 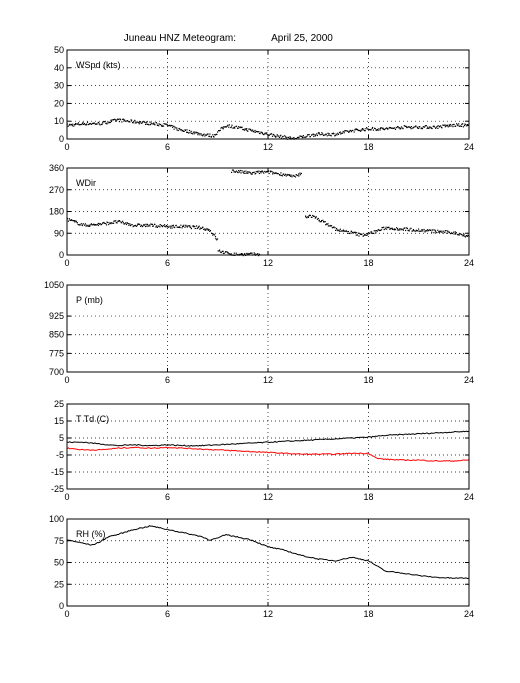 What do you see at coordinates (268, 328) in the screenshot?
I see `plot-area` at bounding box center [268, 328].